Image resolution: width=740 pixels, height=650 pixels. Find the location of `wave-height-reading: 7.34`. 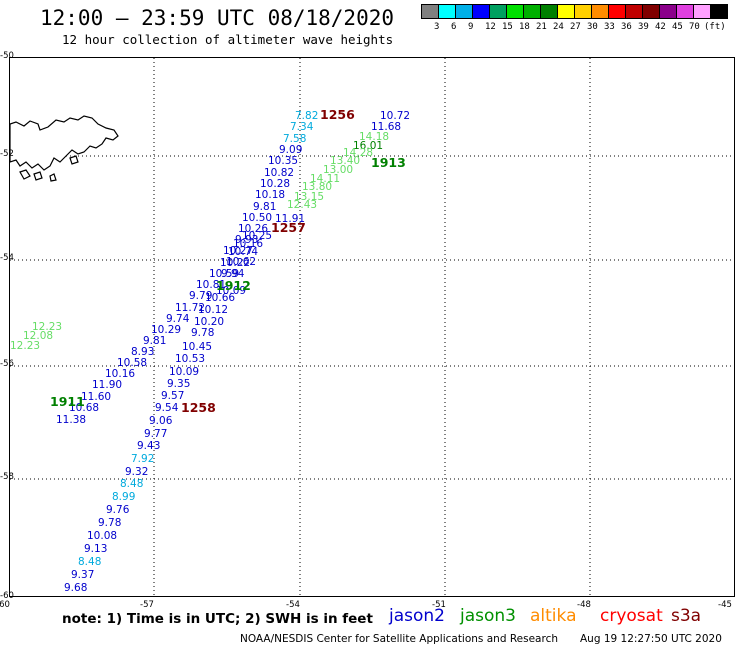

wave-height-reading: 7.34 is located at coordinates (302, 127).